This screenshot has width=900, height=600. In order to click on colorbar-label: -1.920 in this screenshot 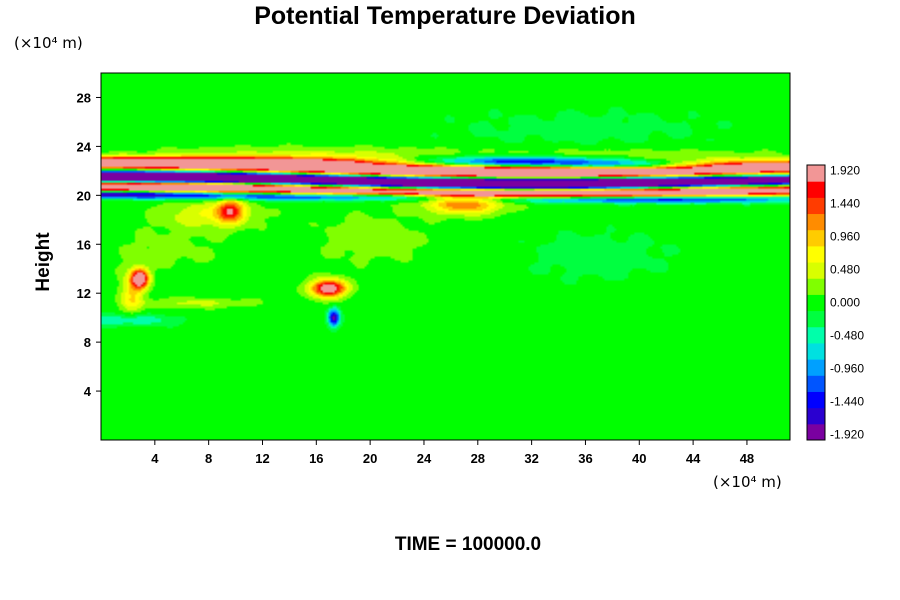, I will do `click(847, 435)`.